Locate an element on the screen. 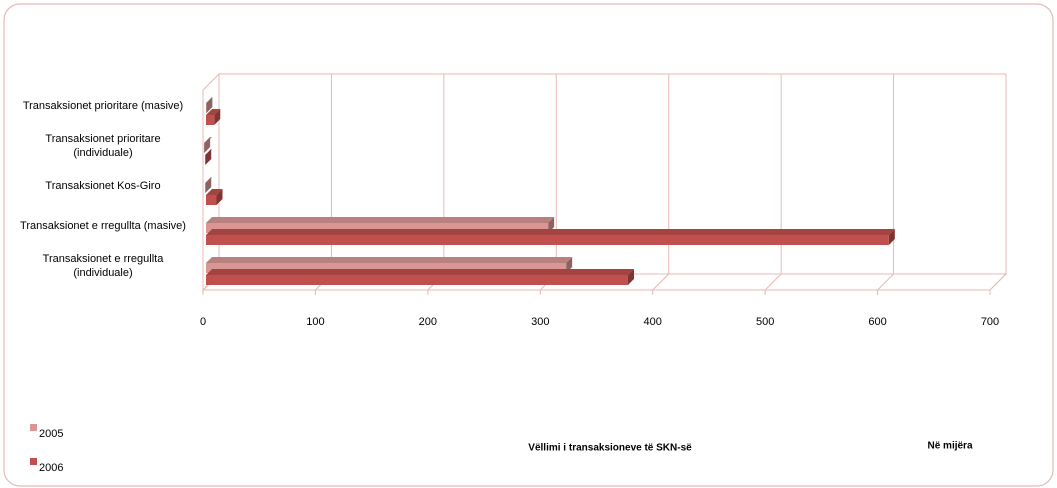  legend-label: 2006 is located at coordinates (51, 468).